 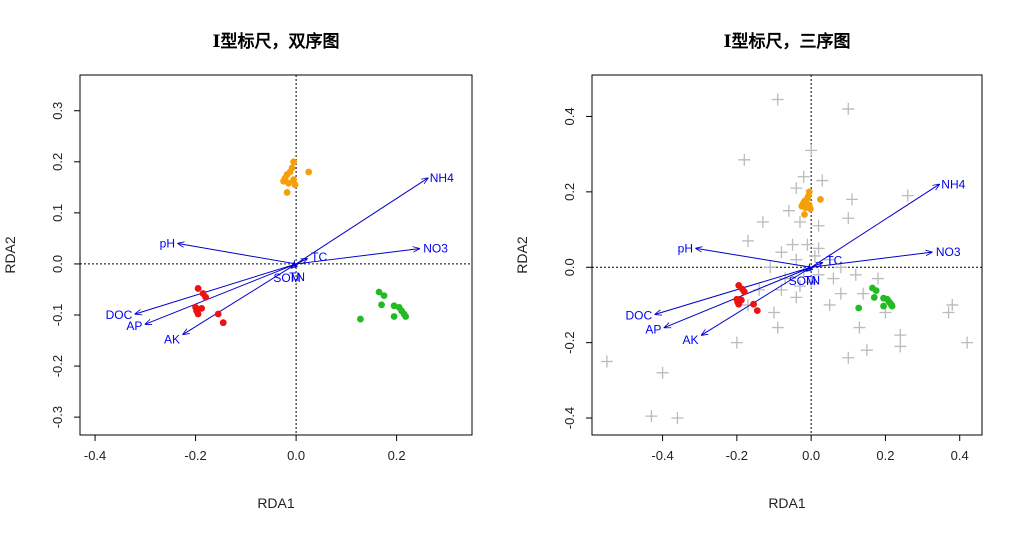 I want to click on env-vector-label: AK, so click(x=691, y=340).